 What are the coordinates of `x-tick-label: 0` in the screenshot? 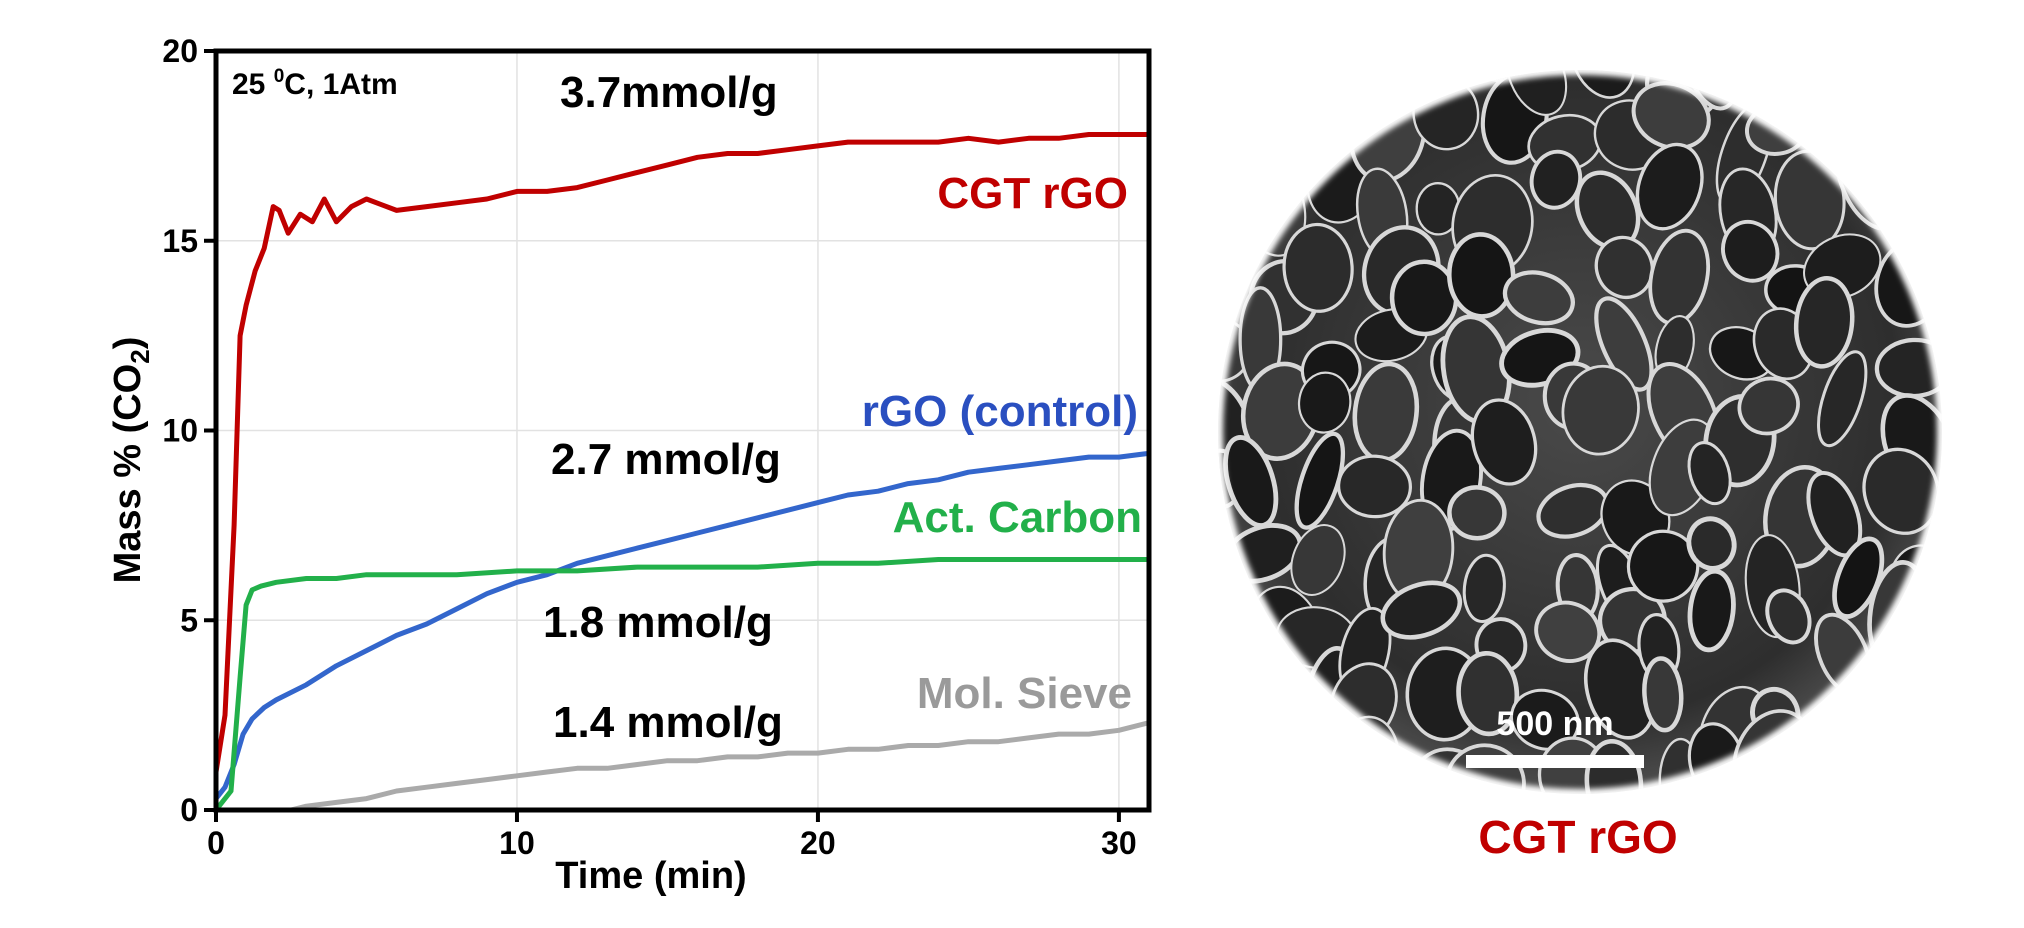 It's located at (216, 843).